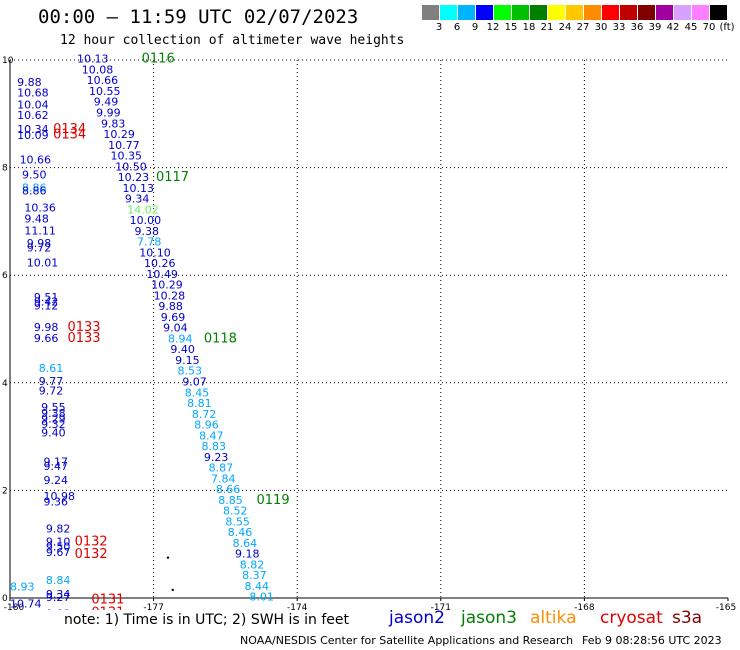  I want to click on wave-height-label: 8.46, so click(240, 532).